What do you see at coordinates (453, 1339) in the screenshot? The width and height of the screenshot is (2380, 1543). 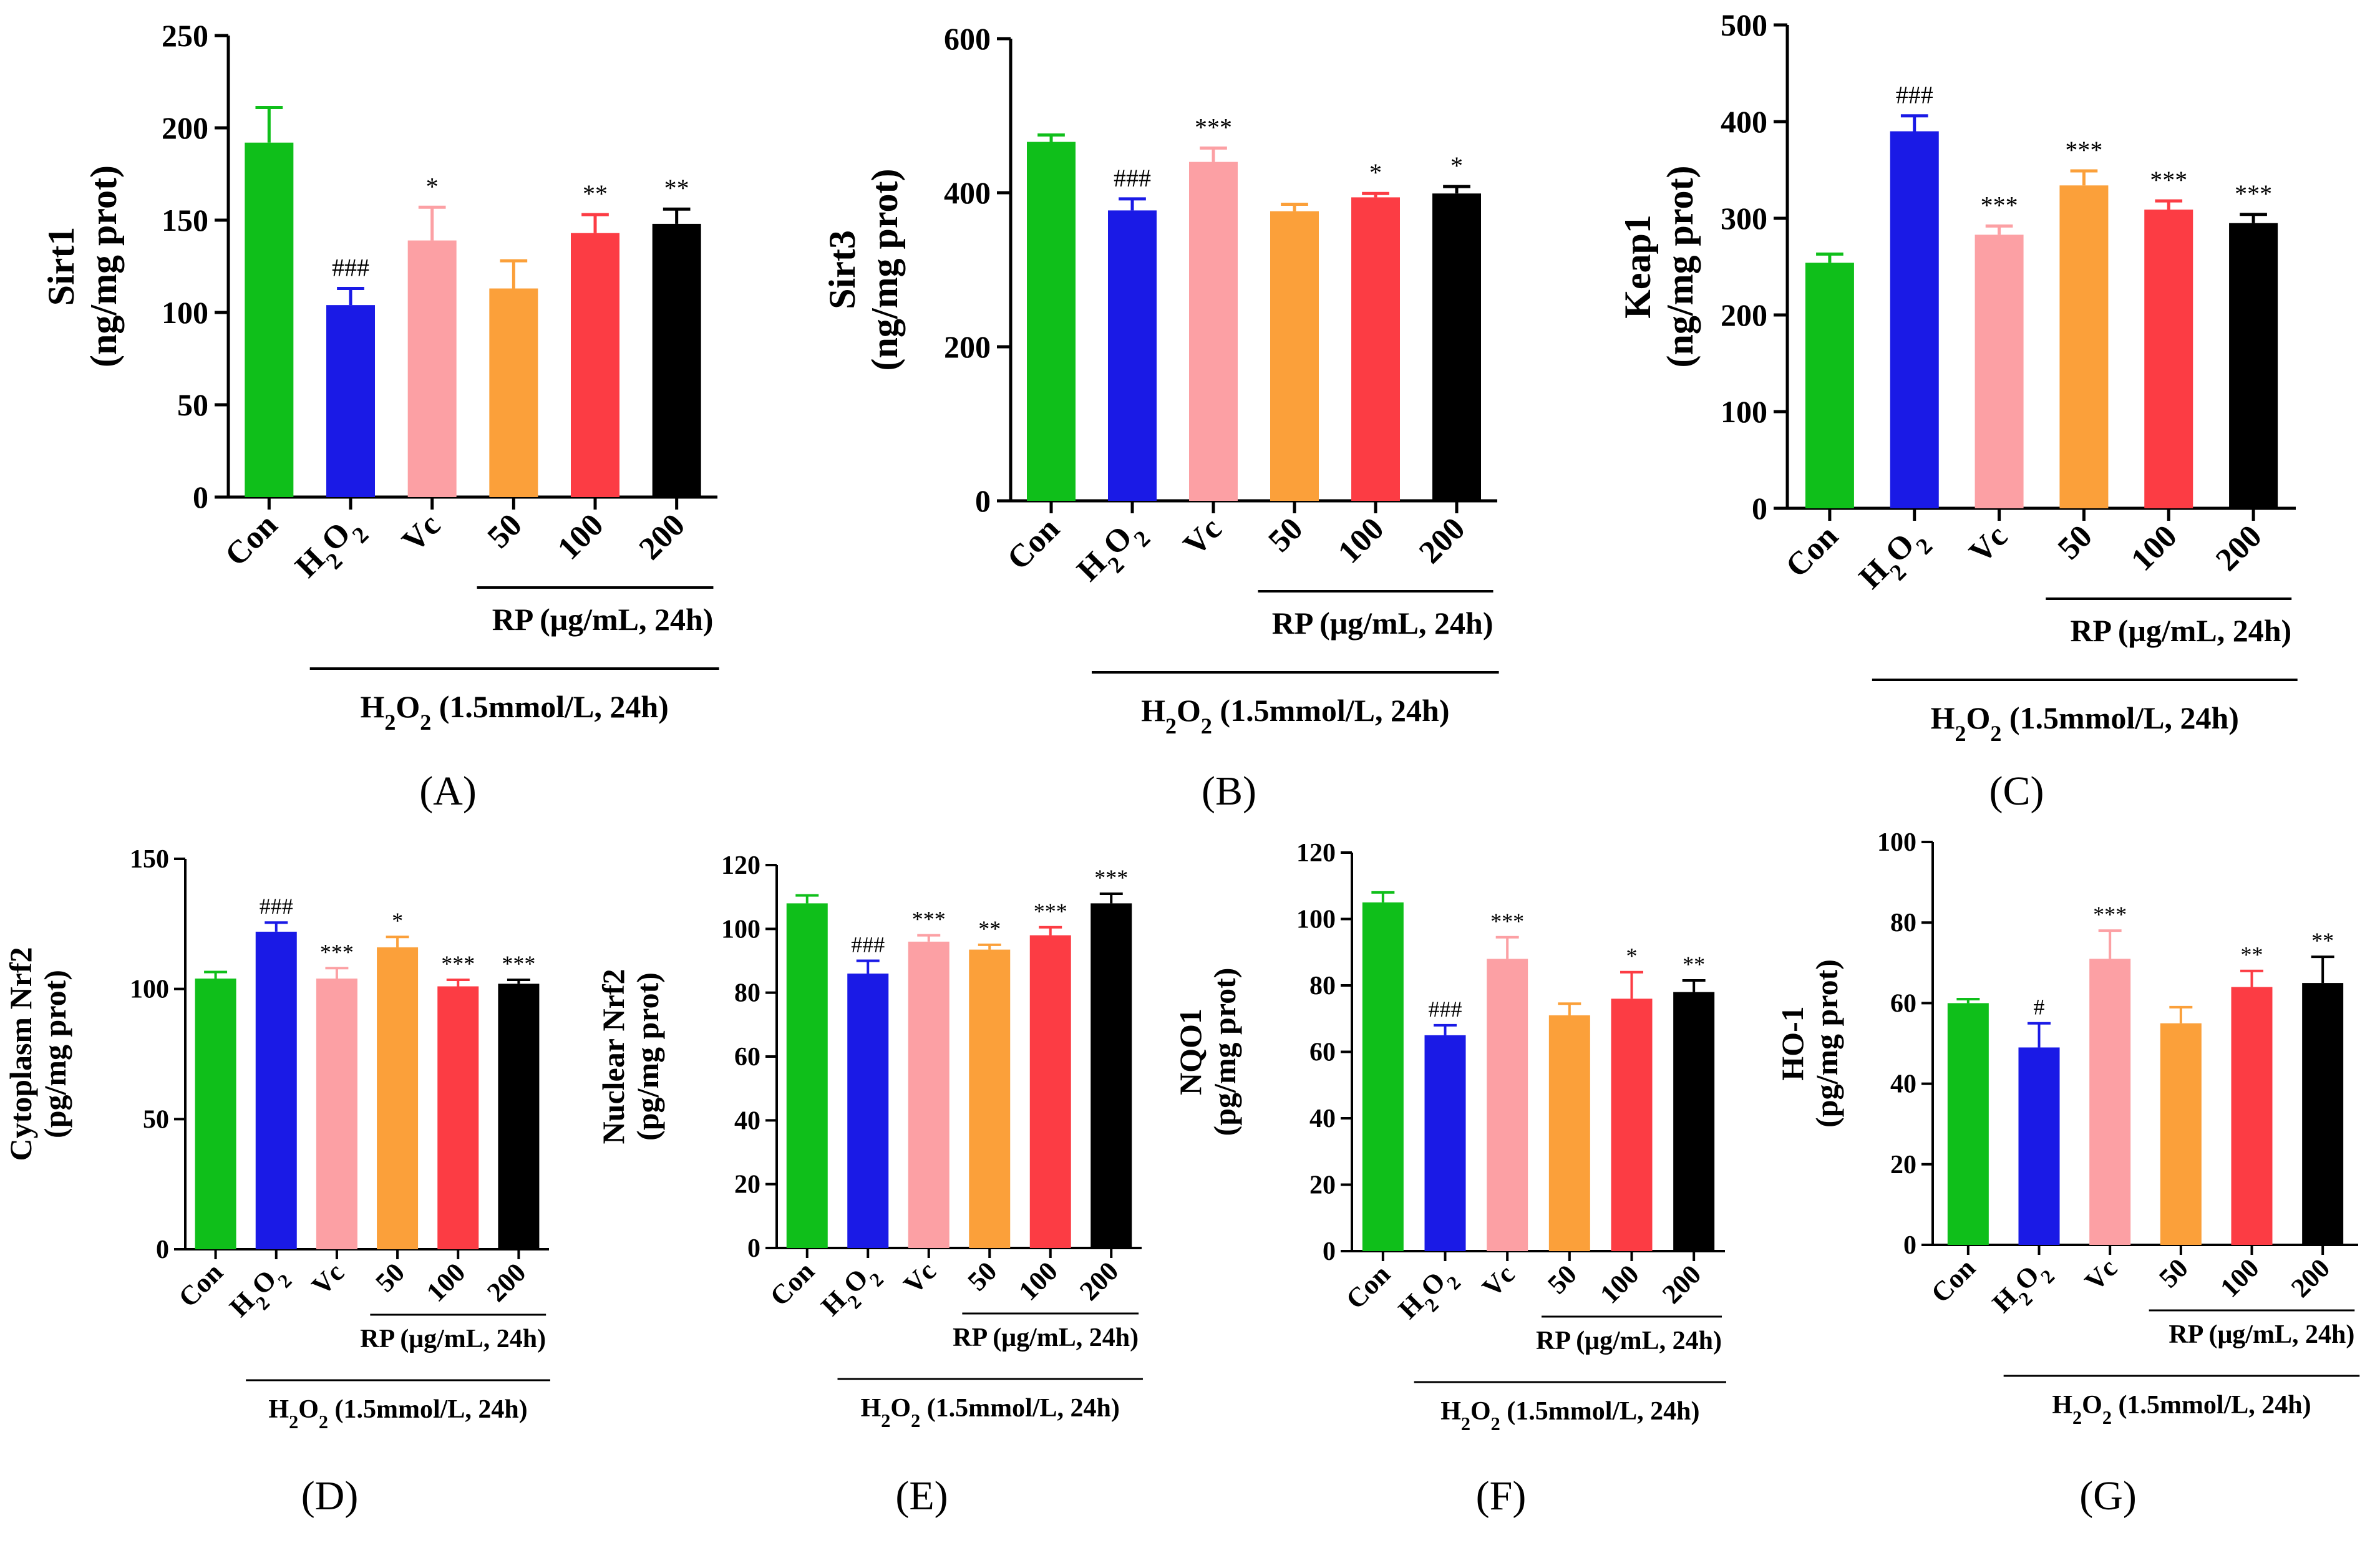 I see `panel-d-rp-group-label: RP (μg/mL, 24h)` at bounding box center [453, 1339].